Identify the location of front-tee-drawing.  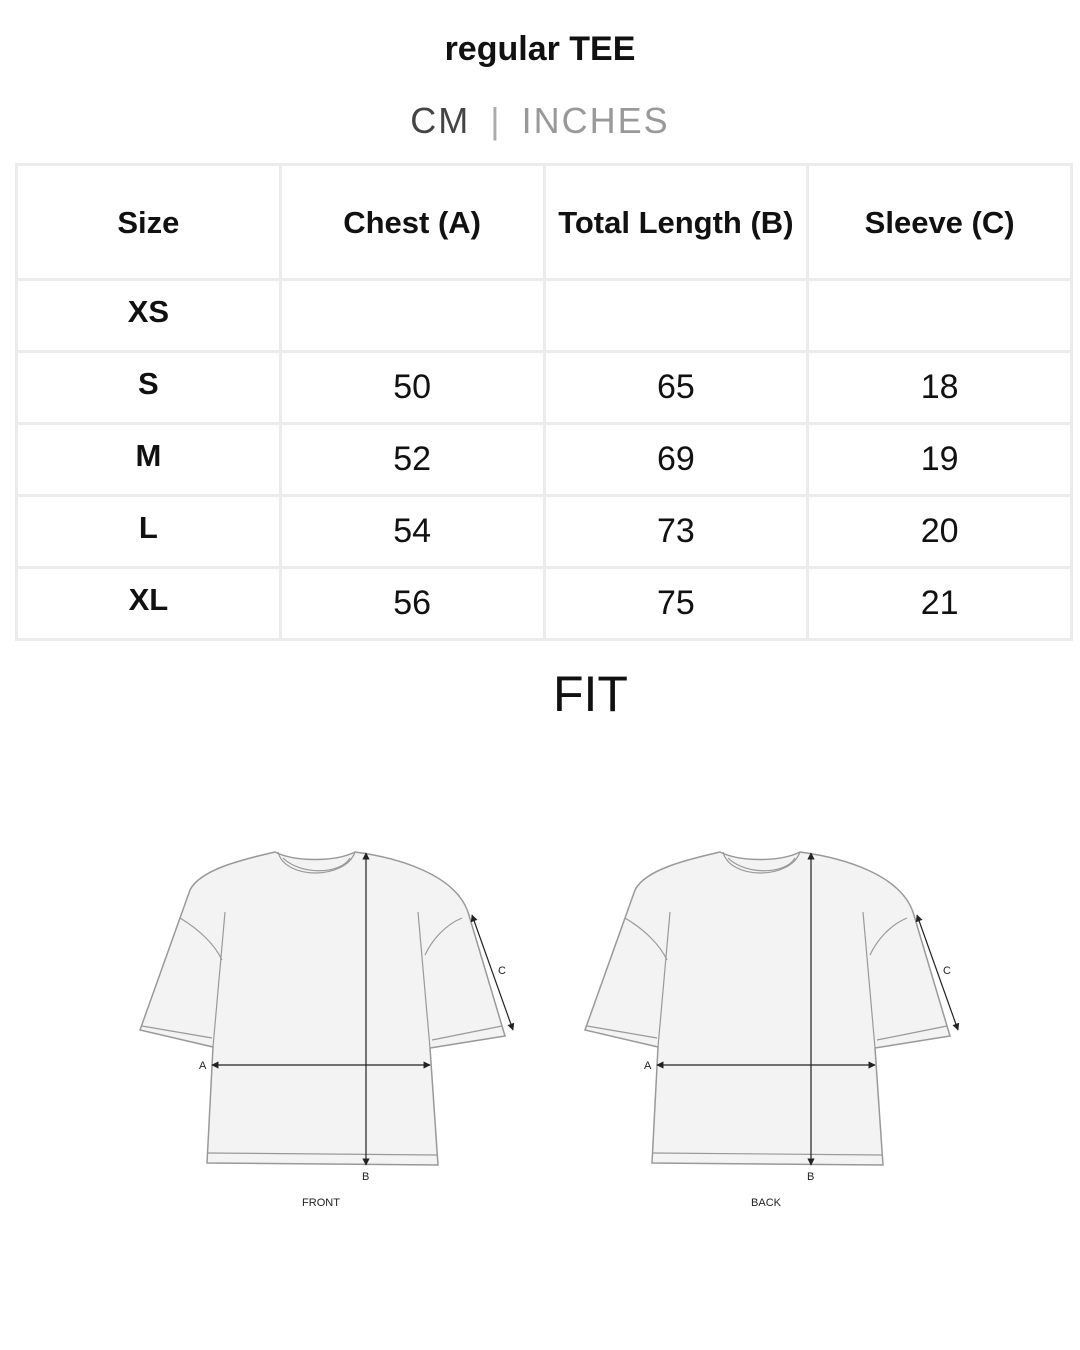
(326, 1008).